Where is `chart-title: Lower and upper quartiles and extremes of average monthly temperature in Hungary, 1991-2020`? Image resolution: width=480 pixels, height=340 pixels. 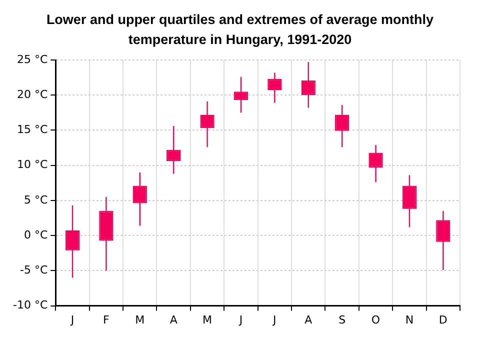
chart-title: Lower and upper quartiles and extremes of average monthly temperature in Hungary, 1991-2020 is located at coordinates (240, 30).